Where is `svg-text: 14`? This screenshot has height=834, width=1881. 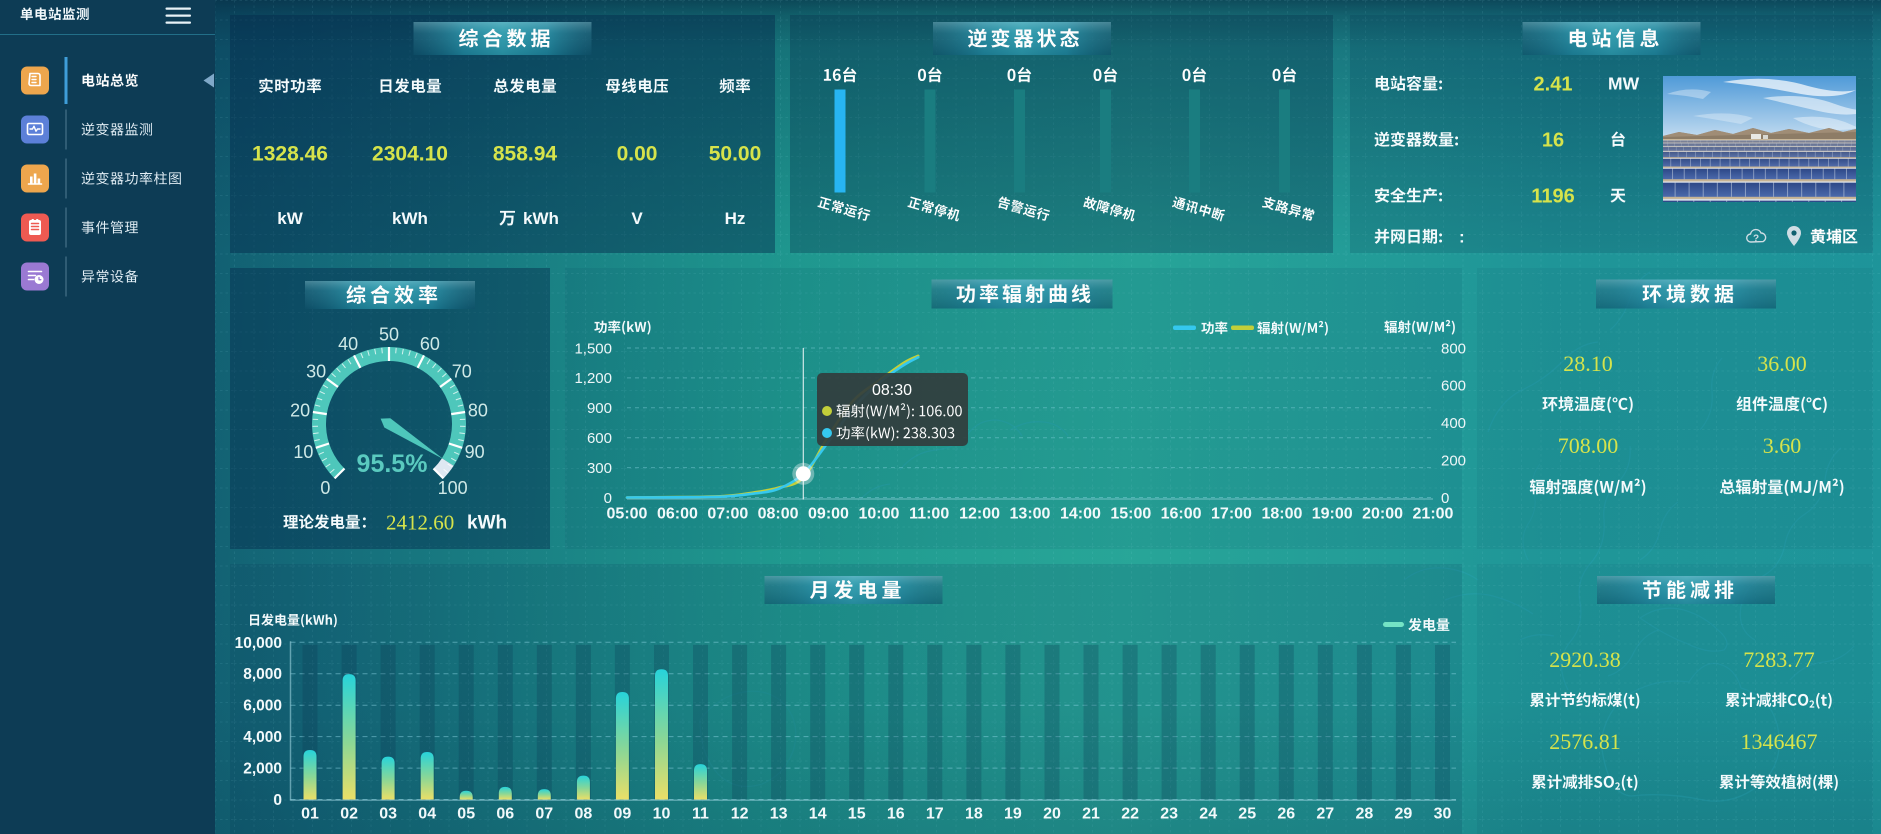 svg-text: 14 is located at coordinates (818, 814).